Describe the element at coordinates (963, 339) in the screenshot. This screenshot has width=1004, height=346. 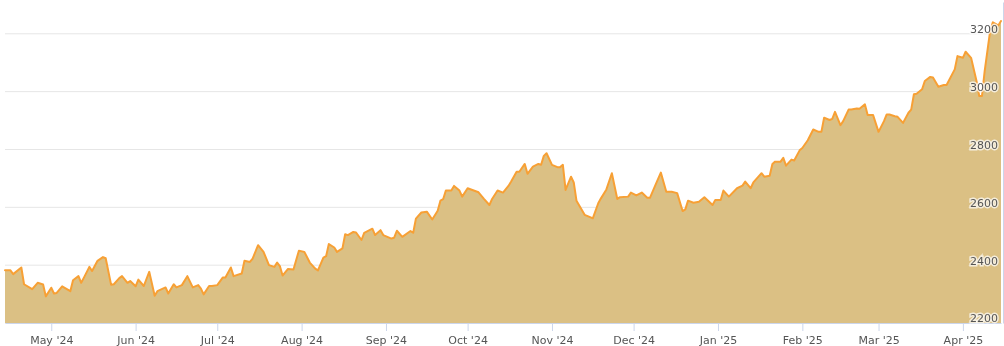
I see `x-tick-label: Apr '25` at that location.